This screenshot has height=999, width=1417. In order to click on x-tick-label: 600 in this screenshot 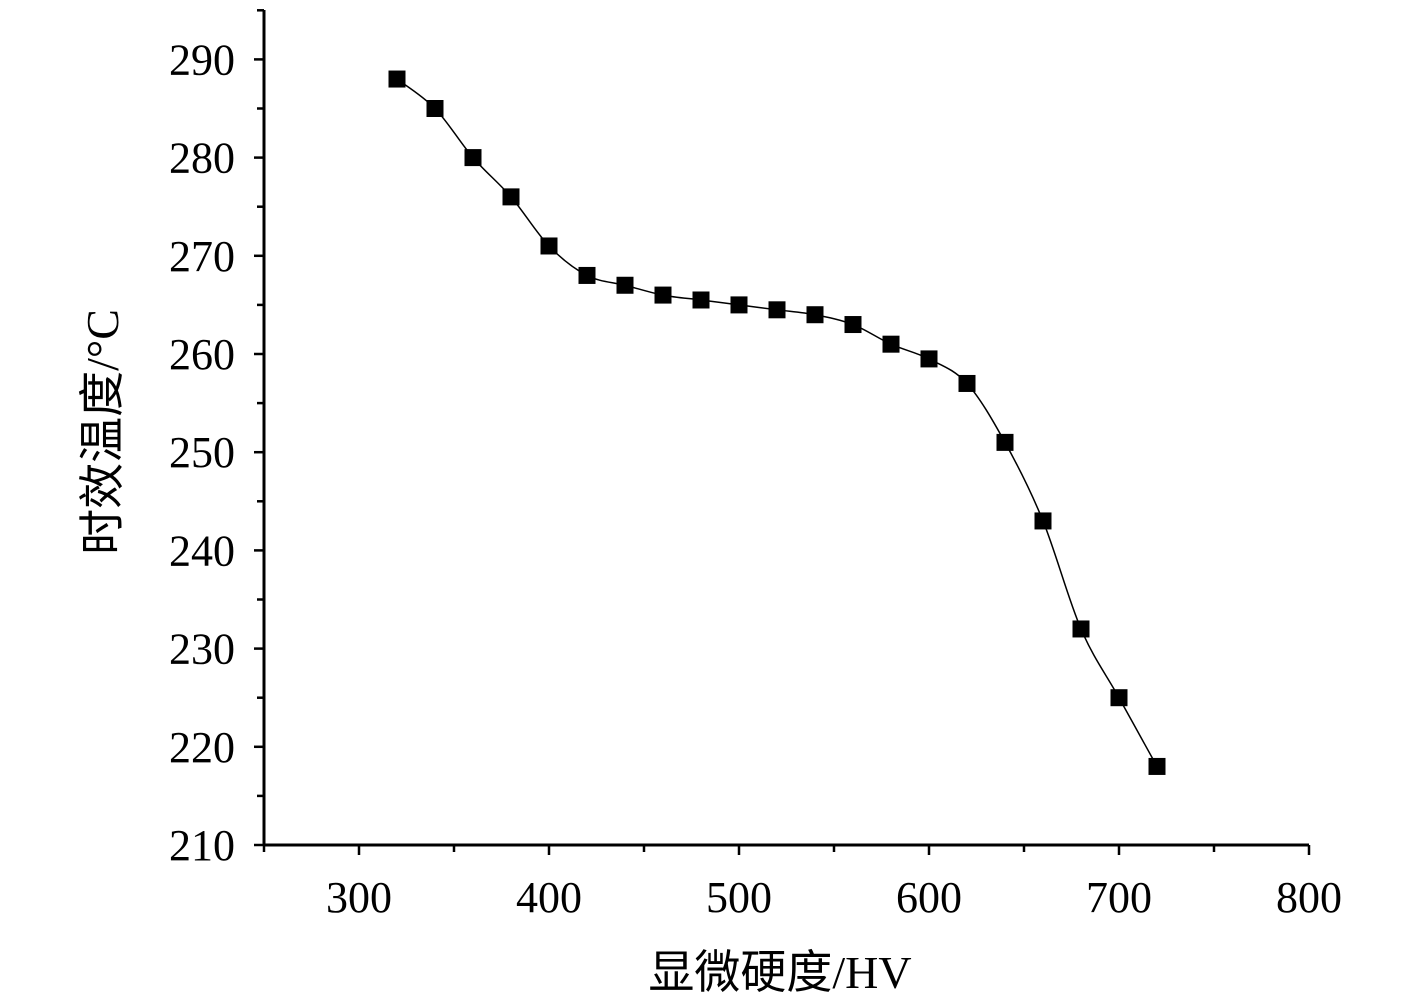, I will do `click(929, 897)`.